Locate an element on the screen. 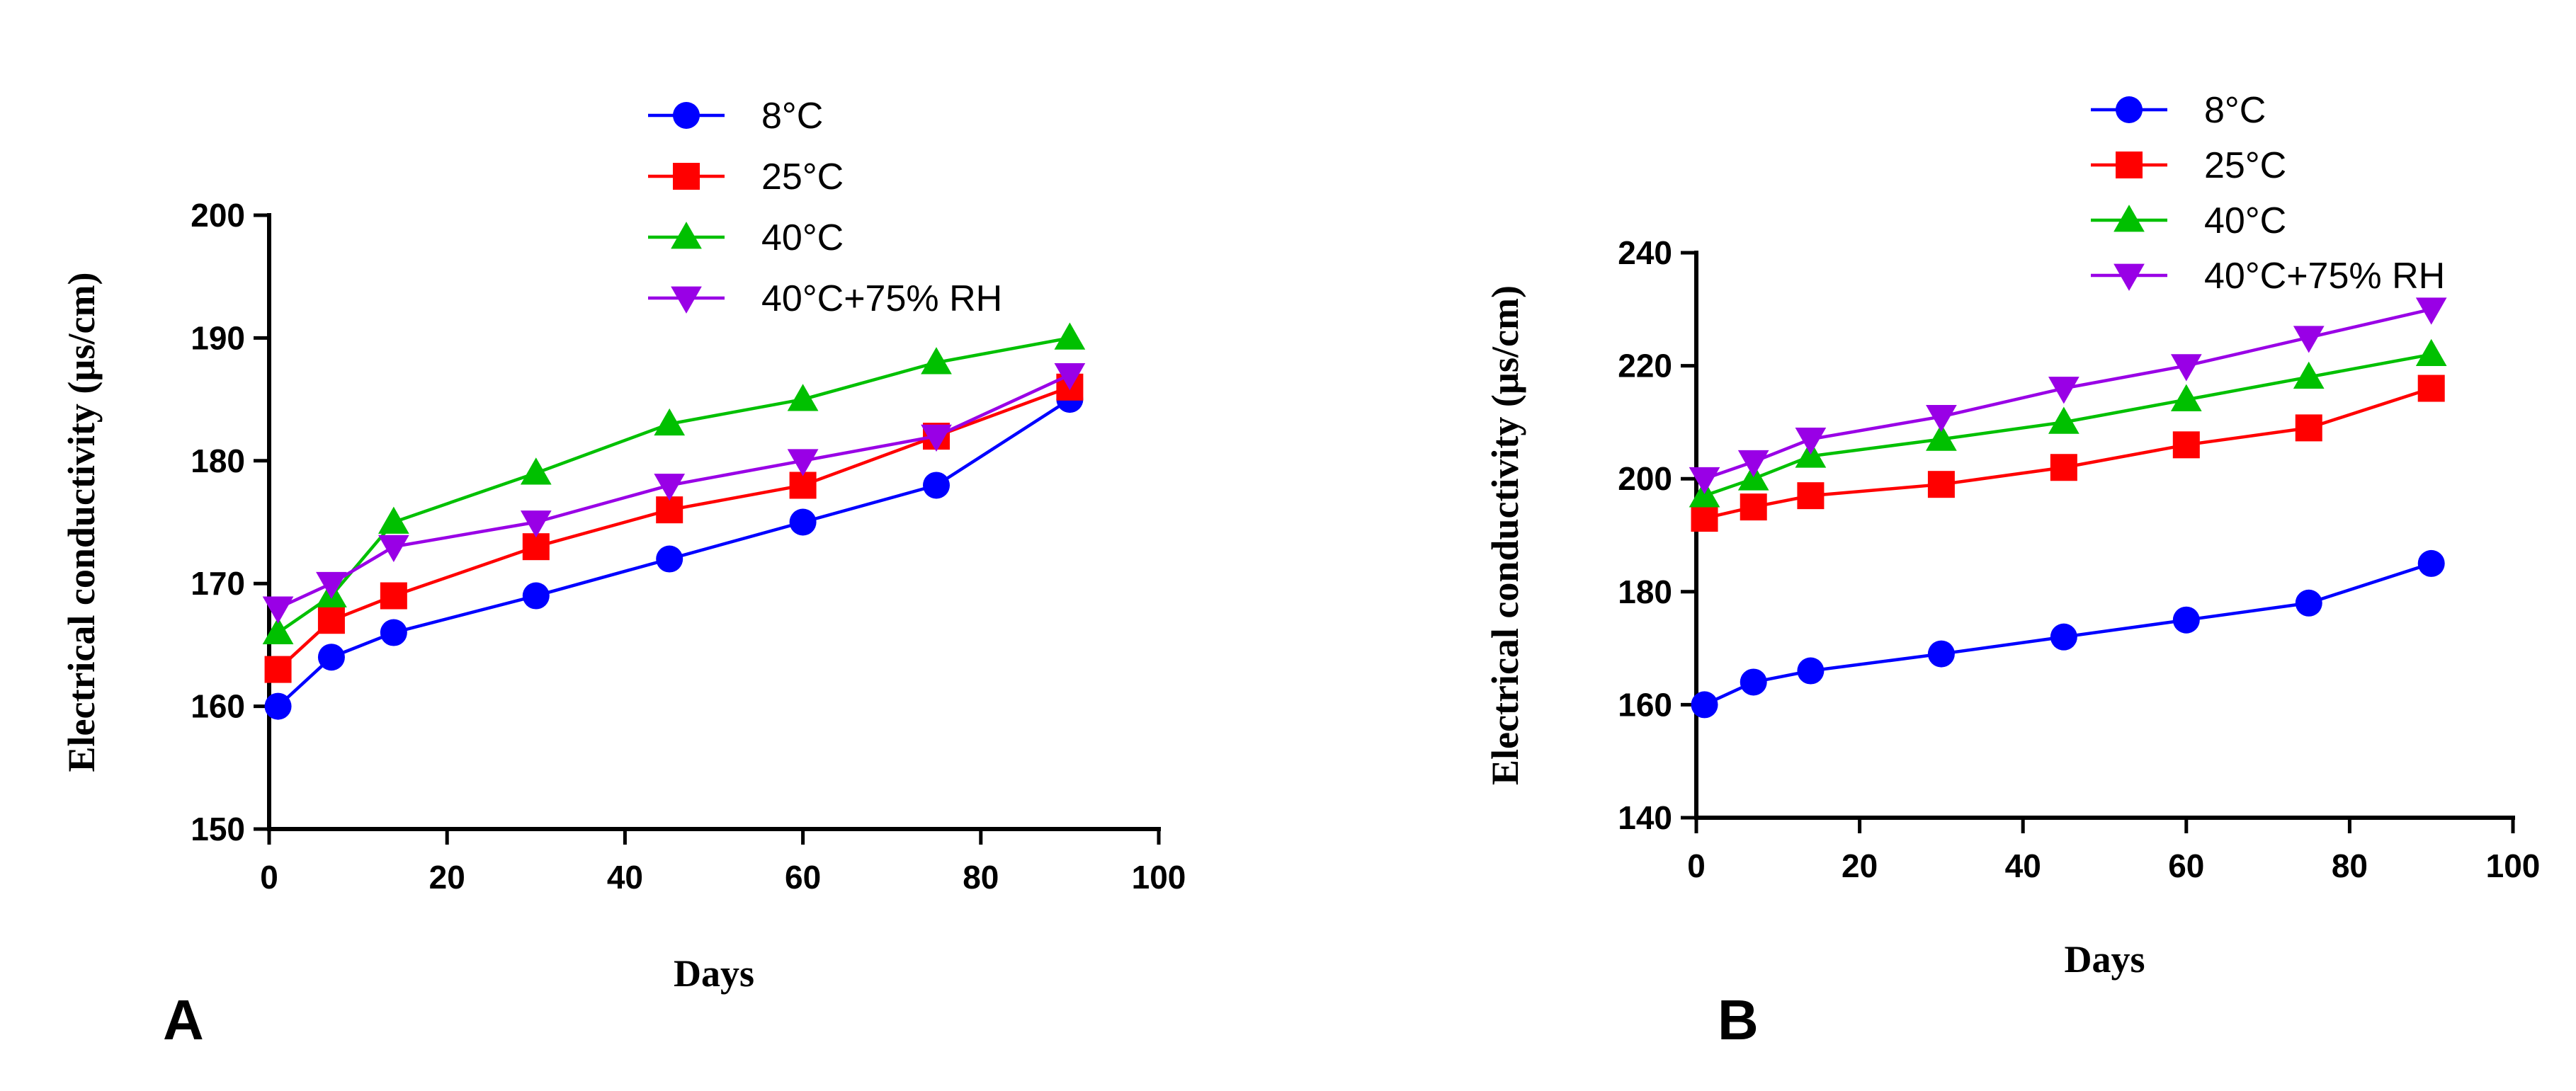 The image size is (2576, 1091). b-x-tick-label: 80 is located at coordinates (2350, 865).